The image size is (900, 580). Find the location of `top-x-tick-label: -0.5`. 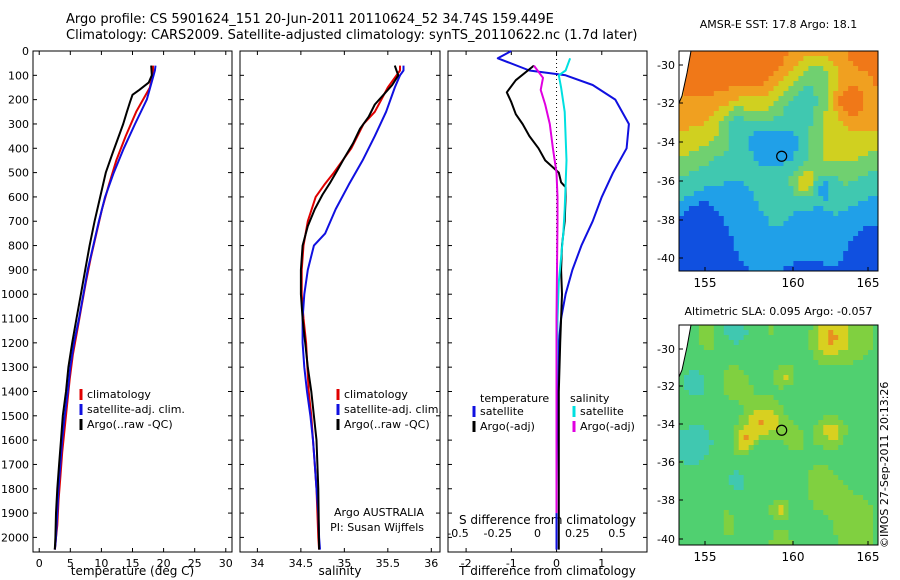

top-x-tick-label: -0.5 is located at coordinates (457, 533).